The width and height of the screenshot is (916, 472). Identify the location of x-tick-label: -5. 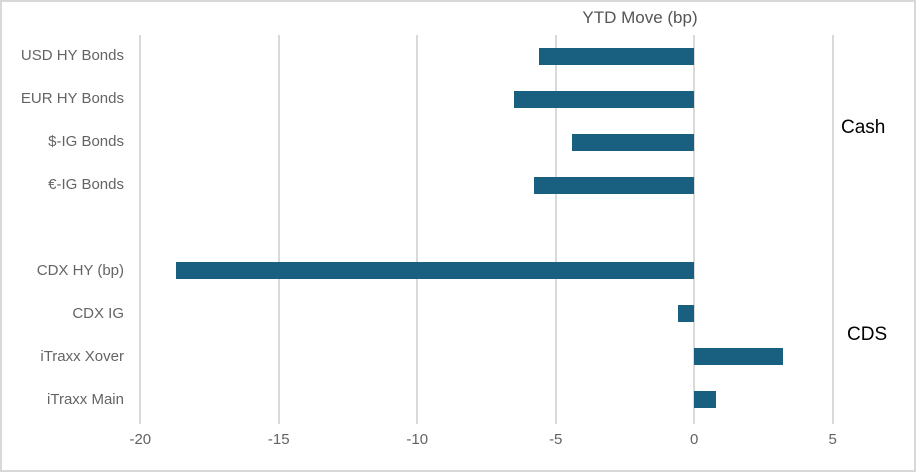
(556, 439).